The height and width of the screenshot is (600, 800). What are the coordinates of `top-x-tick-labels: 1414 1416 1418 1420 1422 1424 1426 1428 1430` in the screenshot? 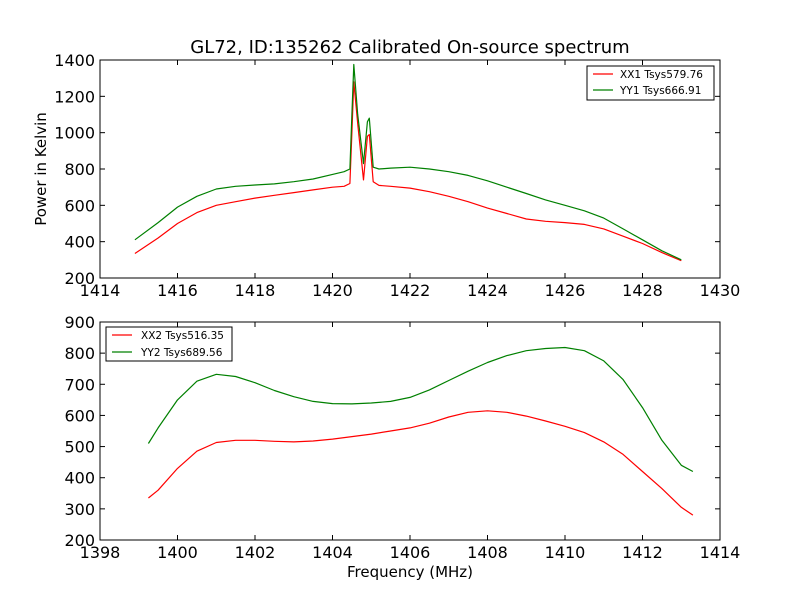 It's located at (410, 290).